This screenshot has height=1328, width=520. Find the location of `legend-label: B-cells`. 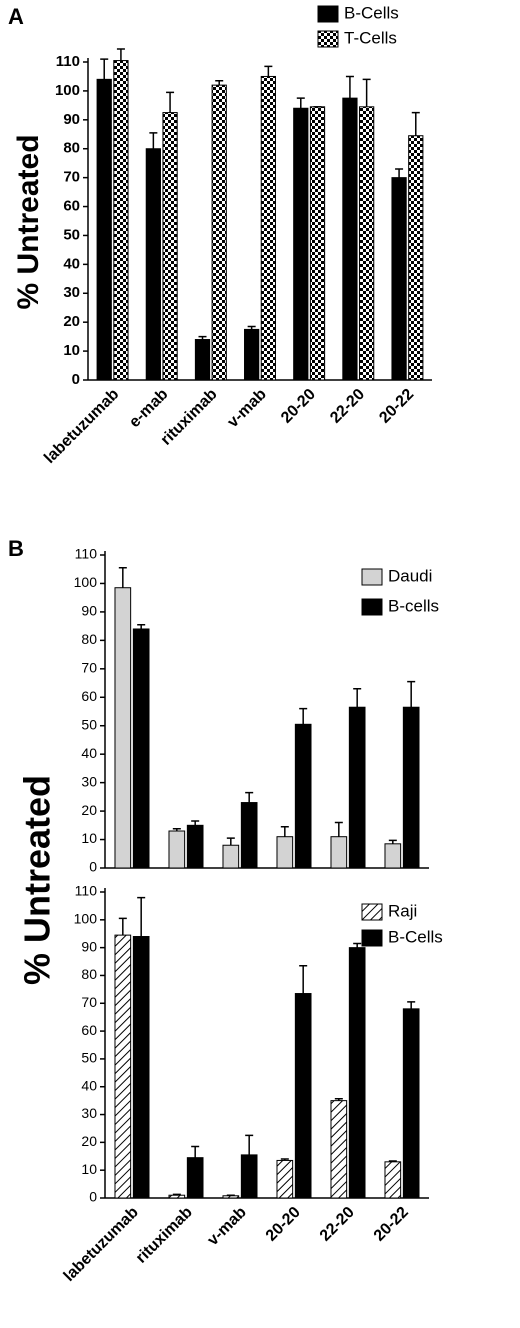

legend-label: B-cells is located at coordinates (413, 605).